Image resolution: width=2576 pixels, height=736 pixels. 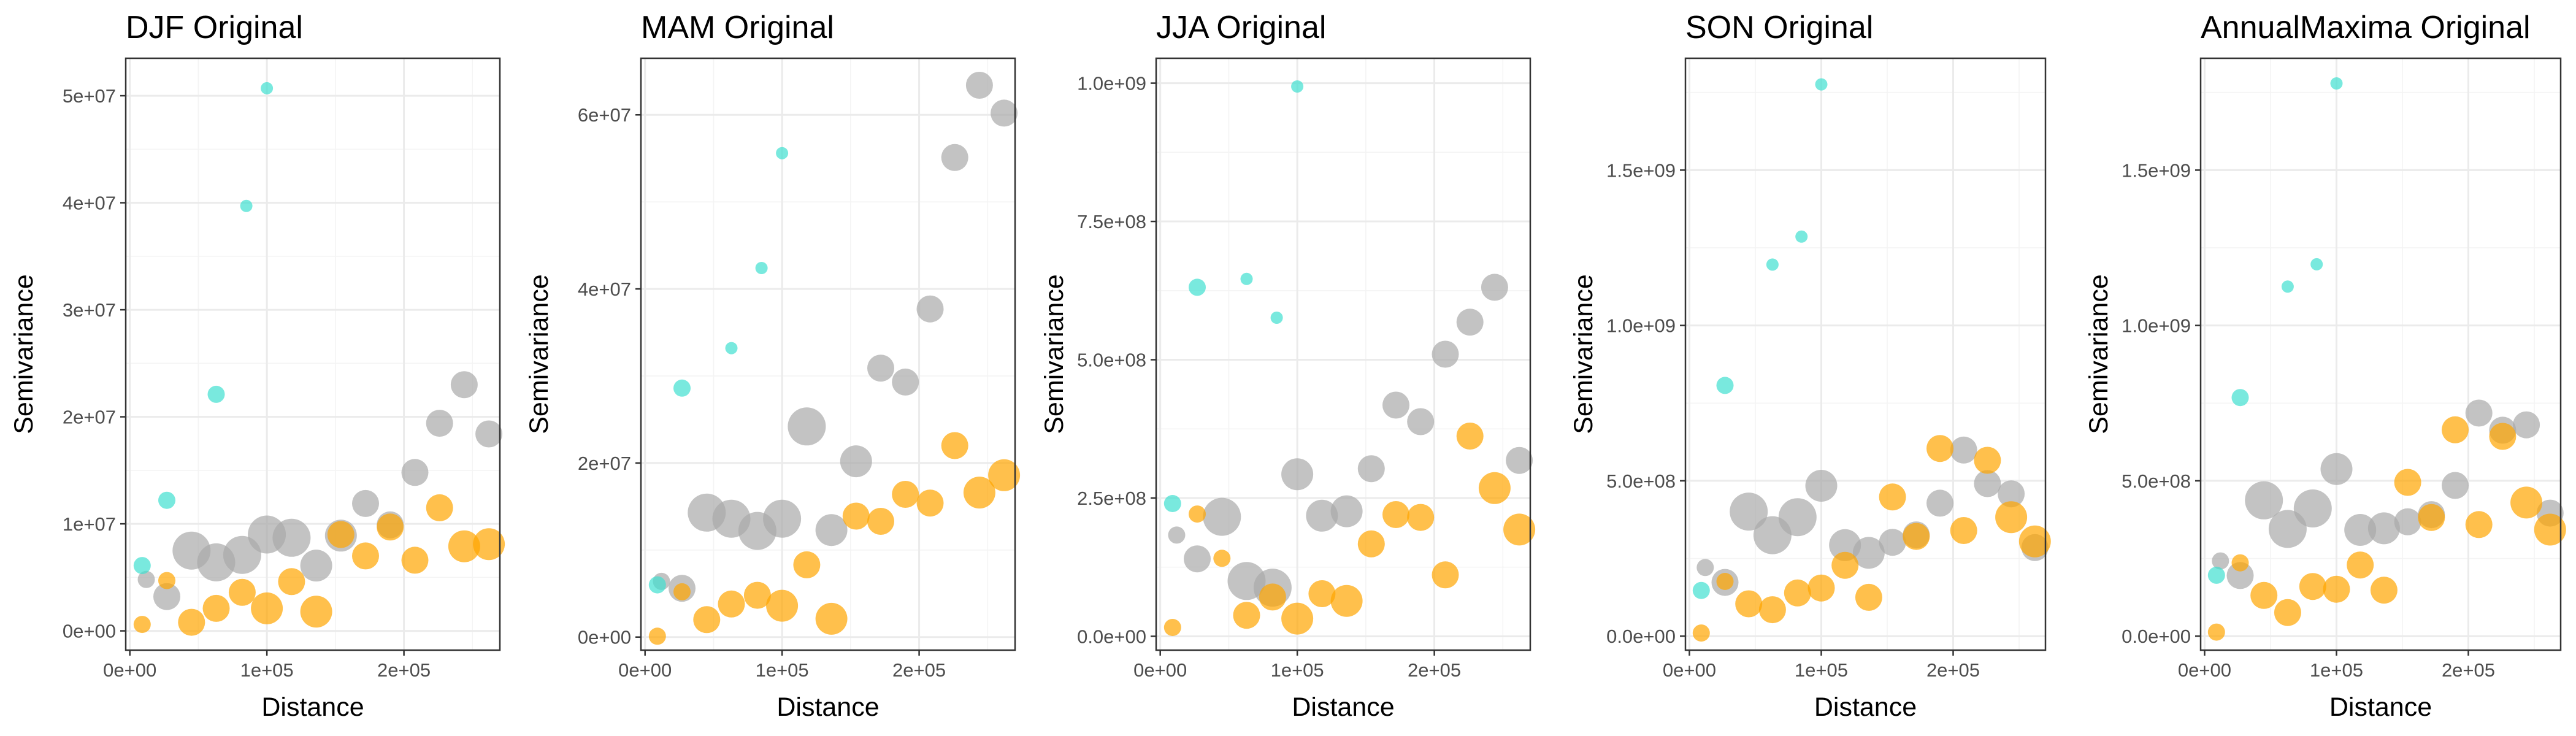 I want to click on y-tick-label: 6e+07, so click(x=604, y=115).